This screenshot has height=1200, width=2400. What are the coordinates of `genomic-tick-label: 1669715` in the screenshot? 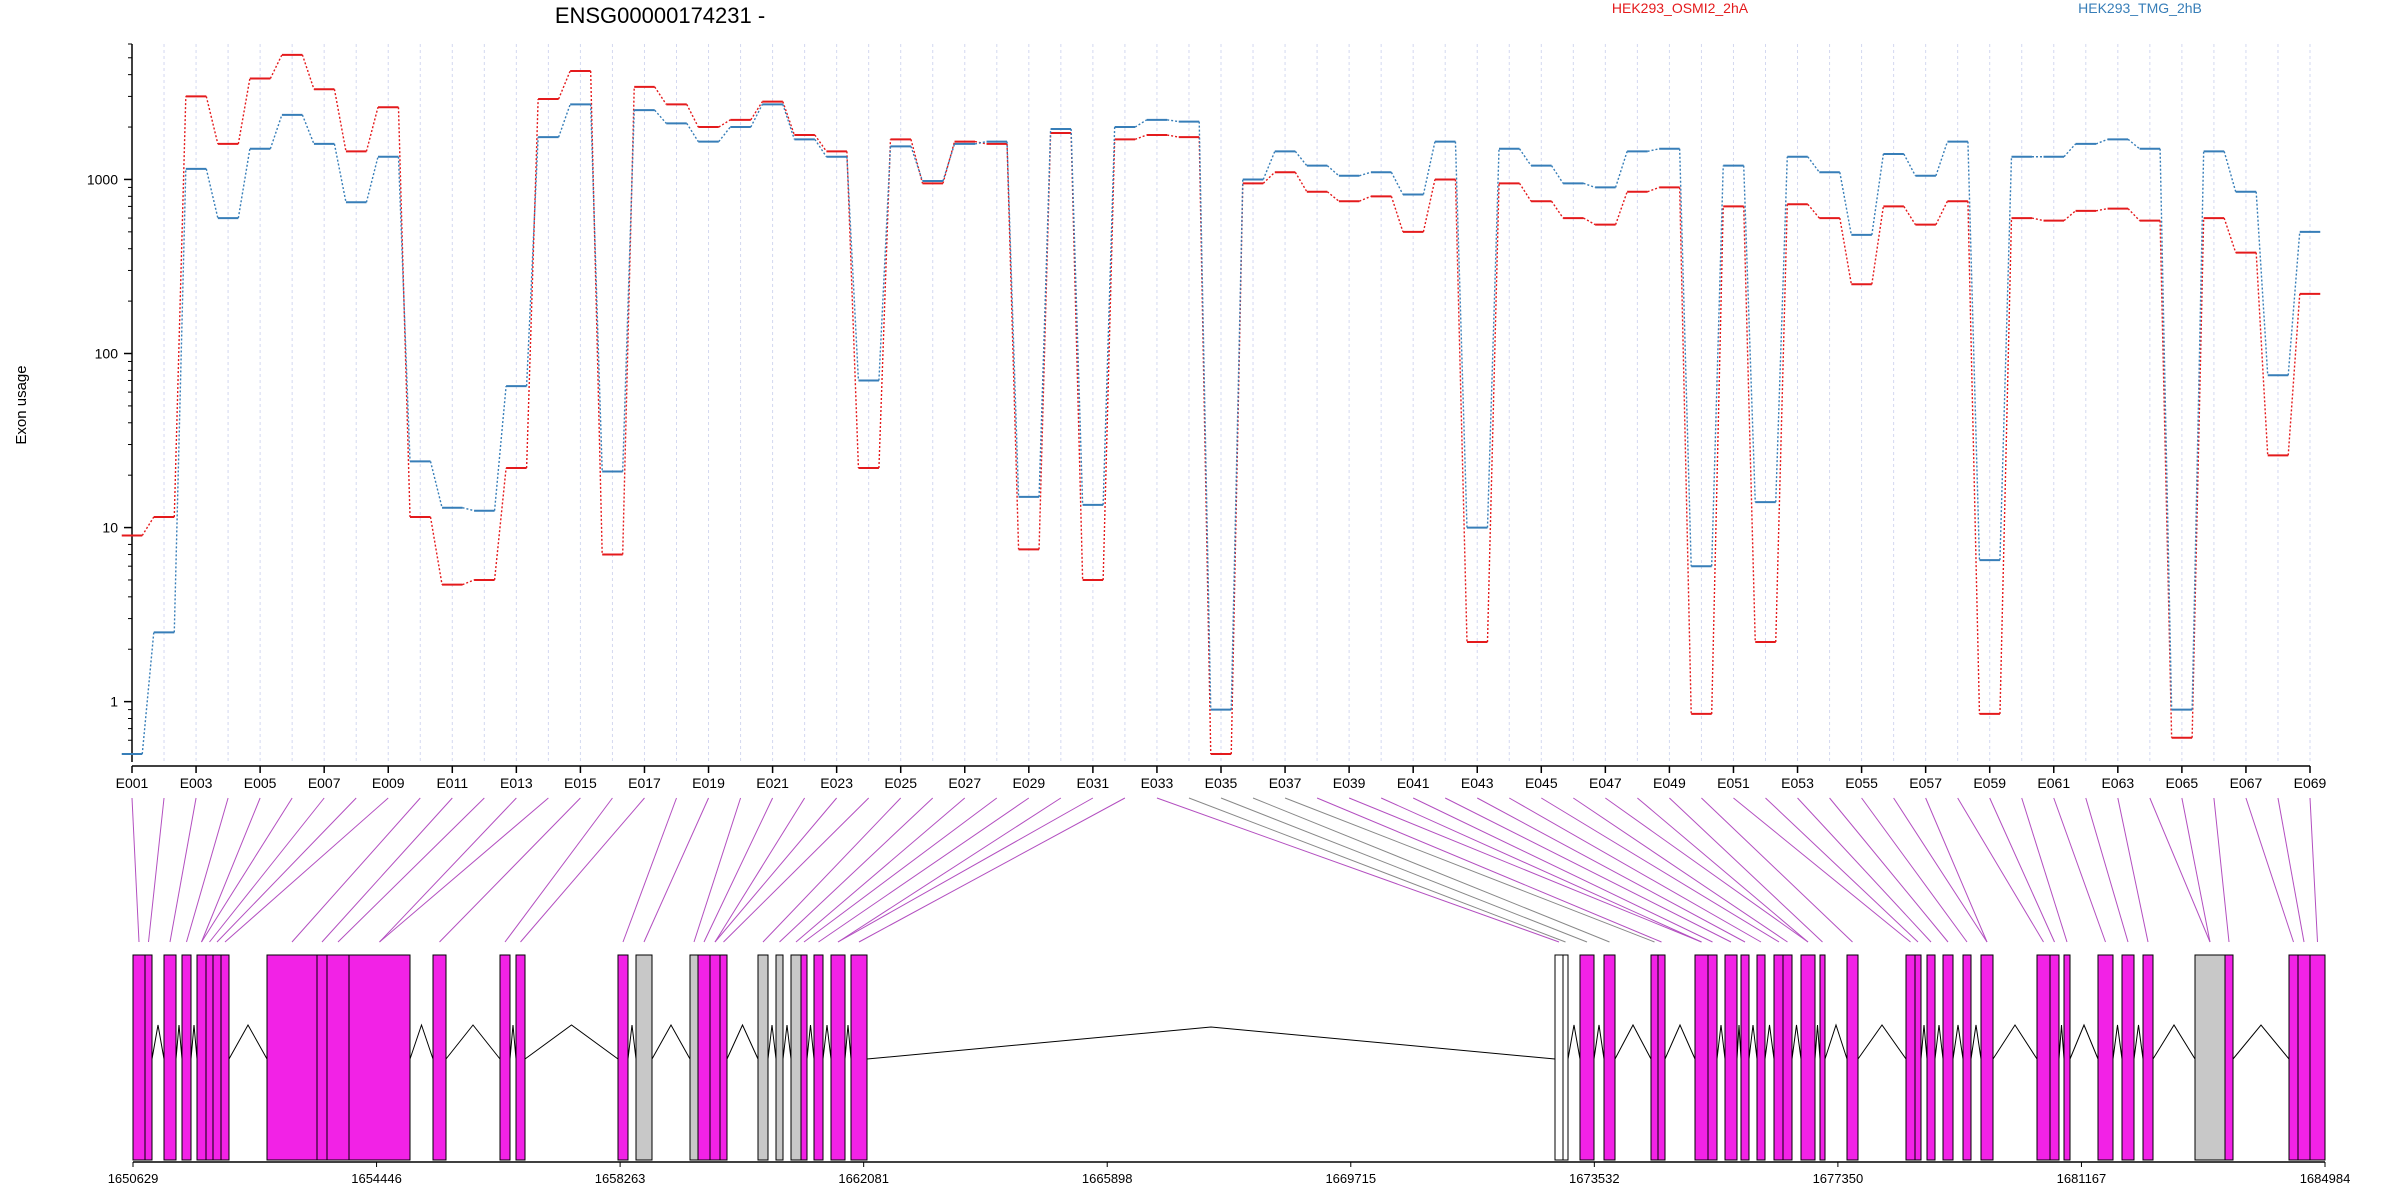 It's located at (1350, 1178).